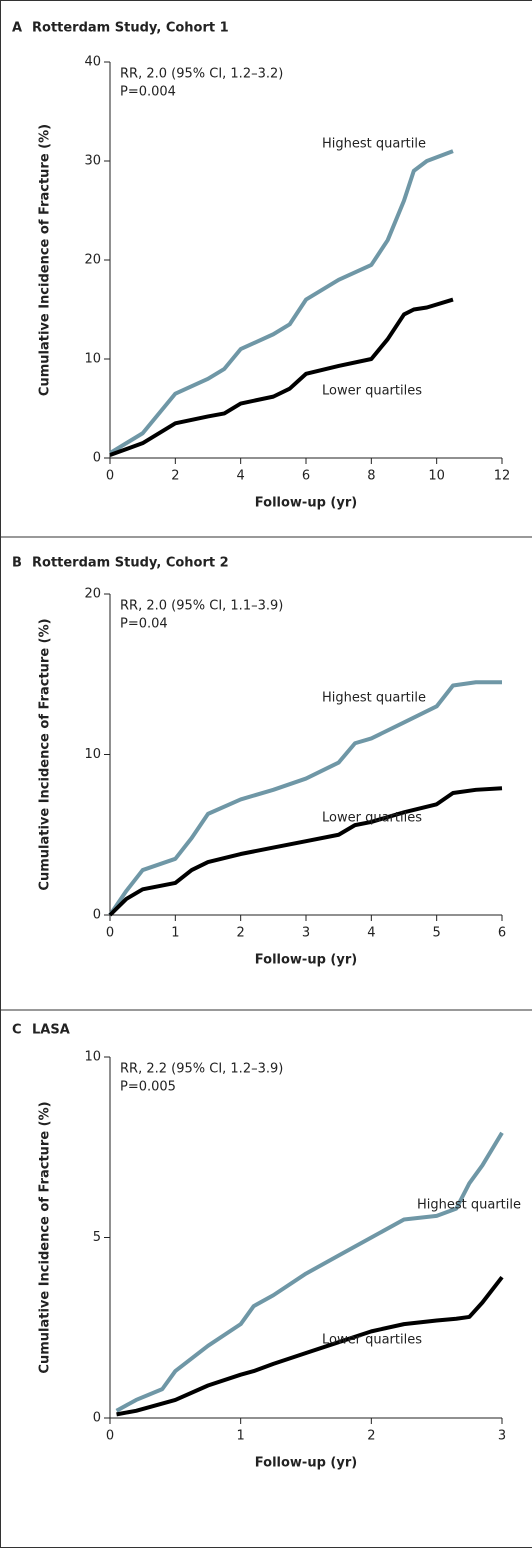  Describe the element at coordinates (92, 62) in the screenshot. I see `y-tick-label: 40` at that location.